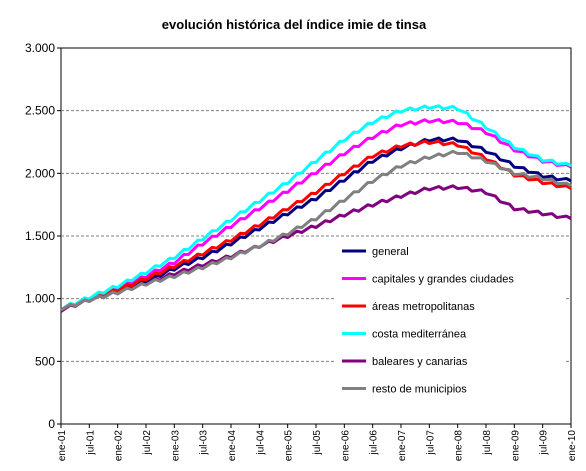 This screenshot has width=586, height=471. Describe the element at coordinates (459, 446) in the screenshot. I see `x-tick-label: ene-08` at that location.